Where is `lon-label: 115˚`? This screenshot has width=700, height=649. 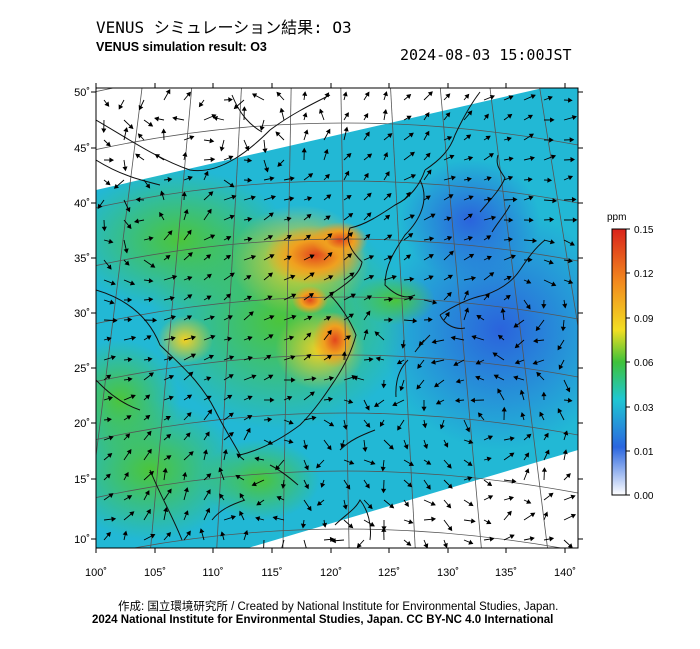 lon-label: 115˚ is located at coordinates (271, 573).